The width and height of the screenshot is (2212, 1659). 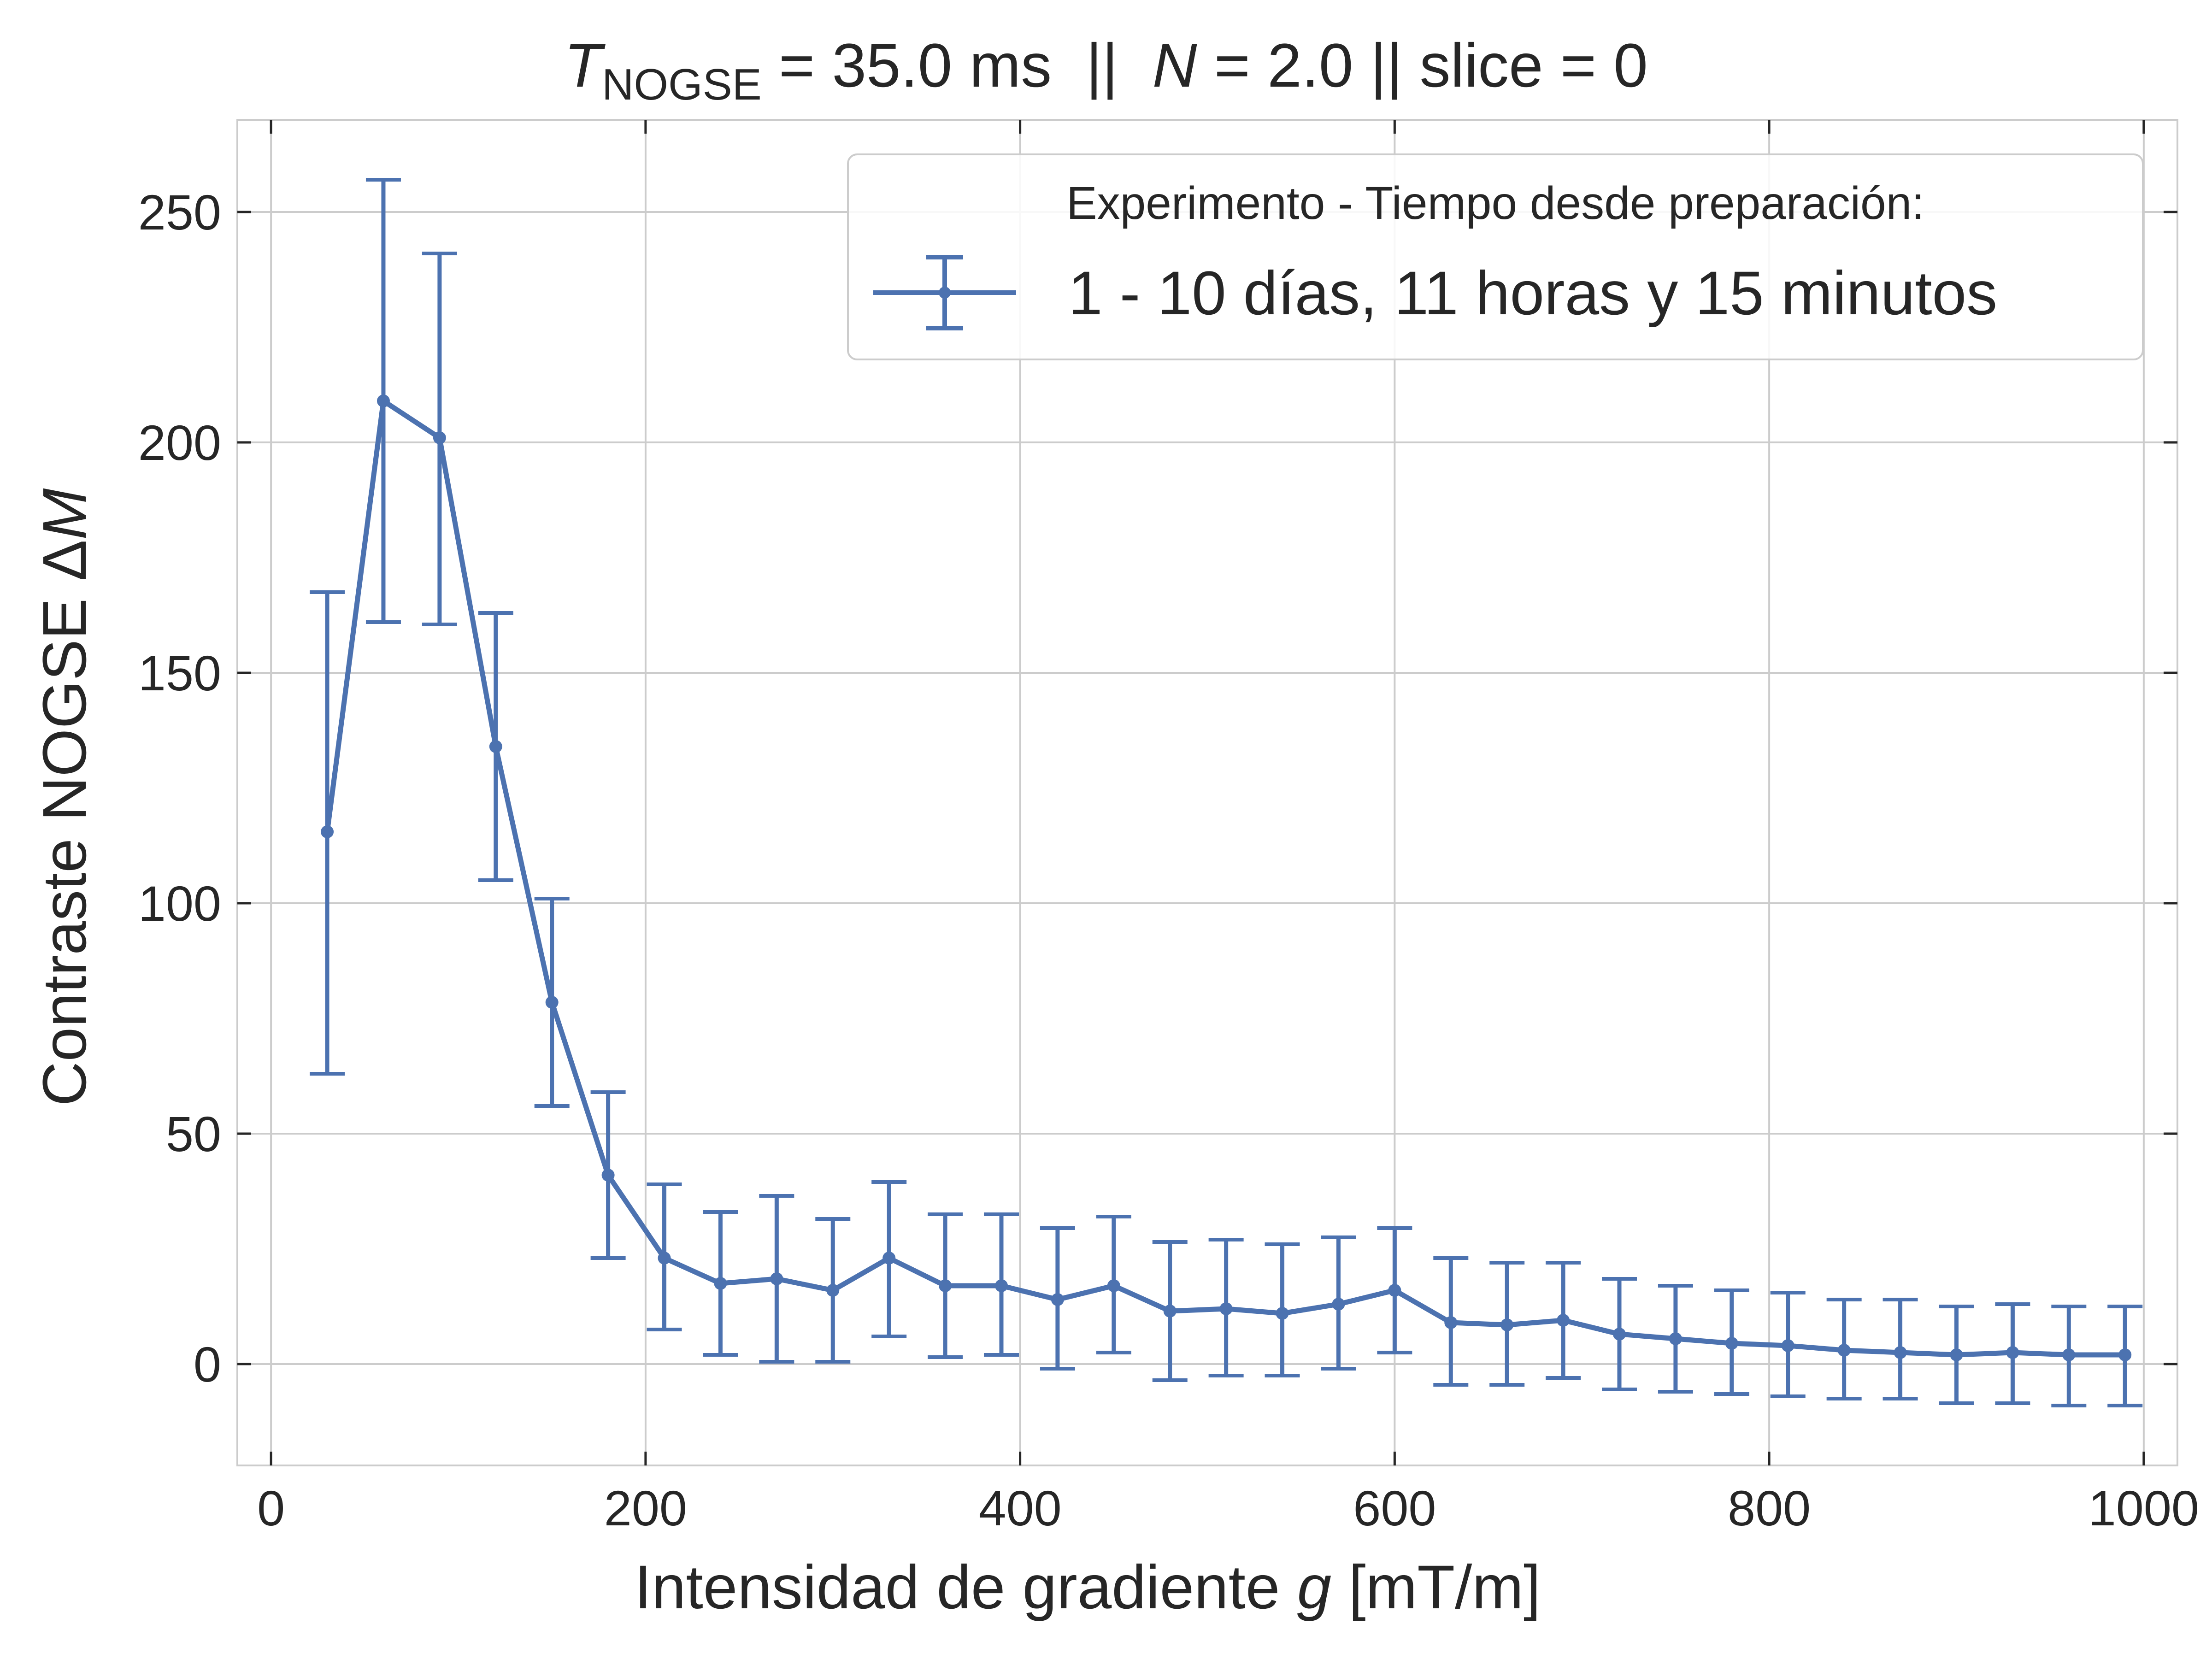 I want to click on y-tick-label-1: 50, so click(x=193, y=1134).